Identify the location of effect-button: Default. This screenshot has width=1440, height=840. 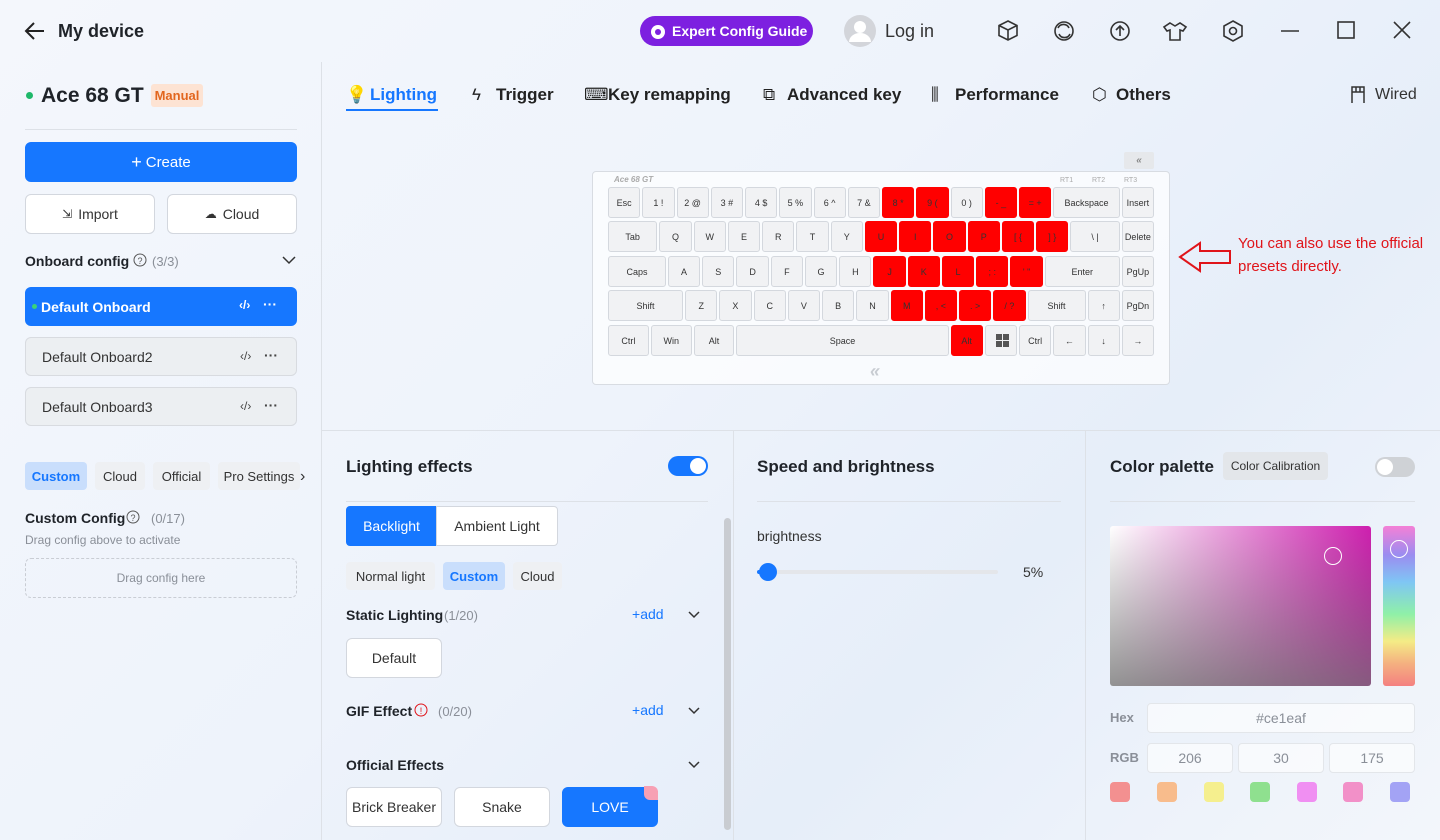
(394, 658).